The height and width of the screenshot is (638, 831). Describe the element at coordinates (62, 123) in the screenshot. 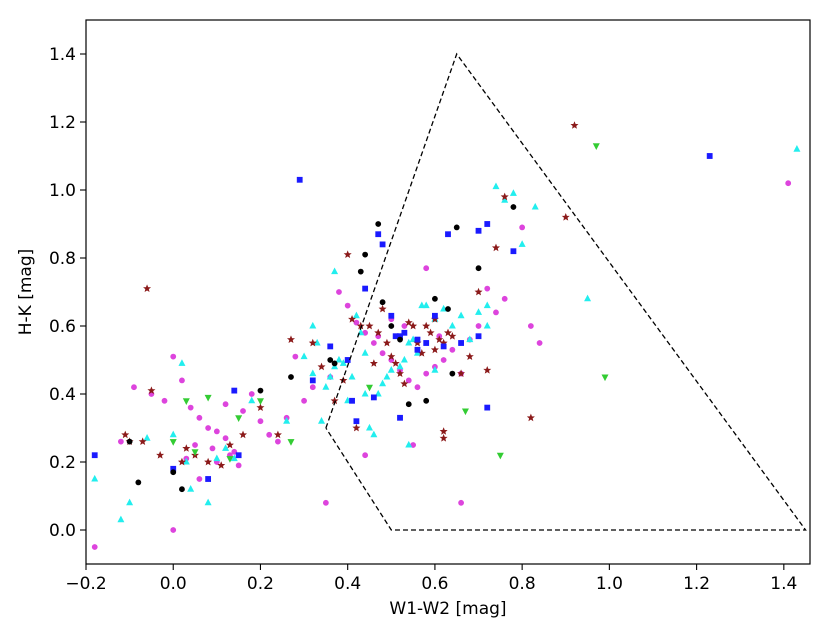

I see `y-tick-label: 1.2` at that location.